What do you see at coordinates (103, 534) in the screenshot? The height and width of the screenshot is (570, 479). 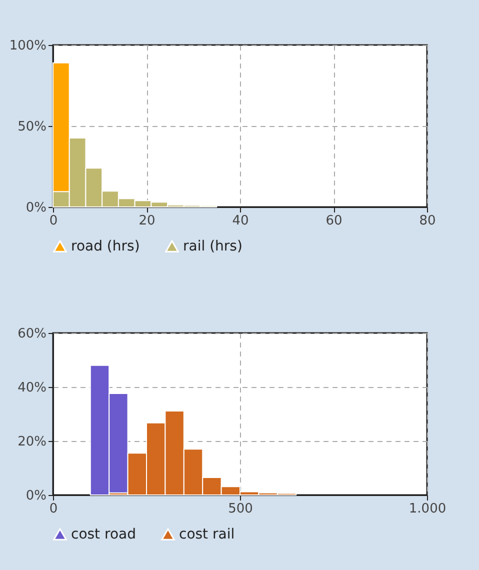 I see `legend-label: cost road` at bounding box center [103, 534].